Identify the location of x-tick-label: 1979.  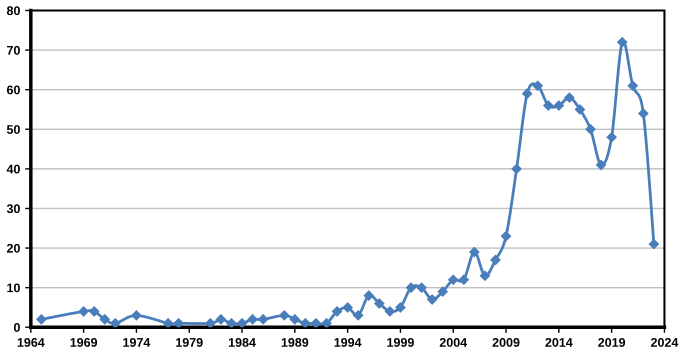
(189, 342).